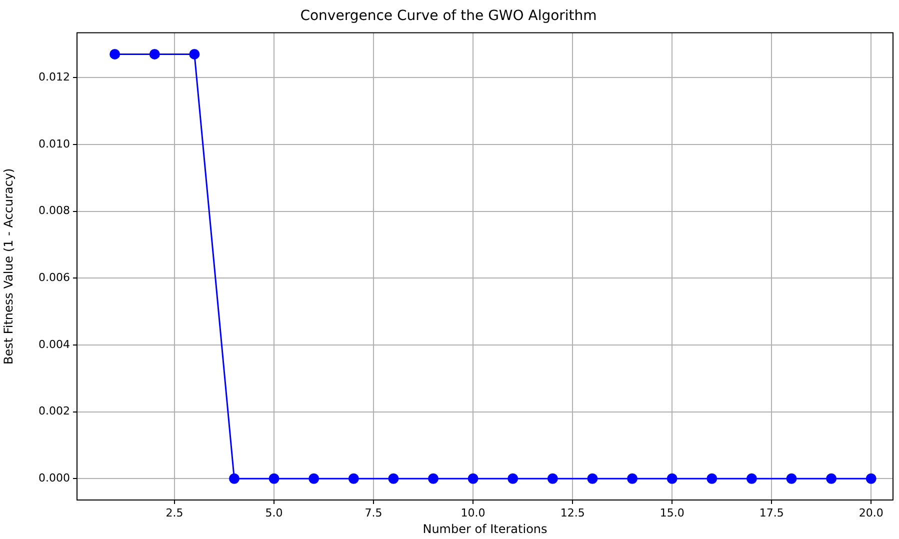 This screenshot has width=899, height=539. What do you see at coordinates (274, 513) in the screenshot?
I see `x-tick-label: 5.0` at bounding box center [274, 513].